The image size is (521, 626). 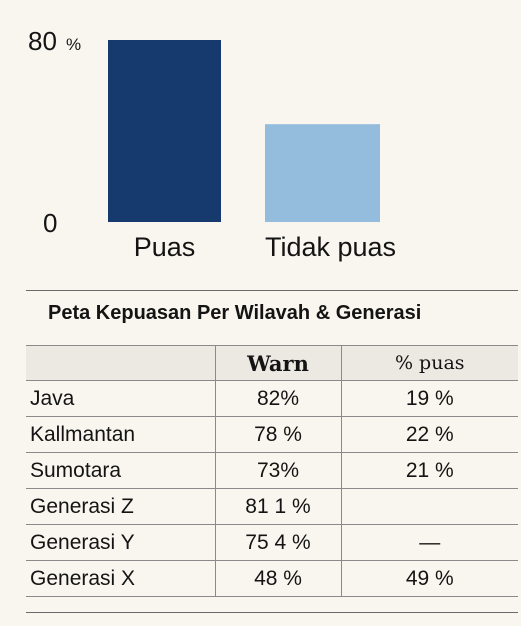 What do you see at coordinates (165, 247) in the screenshot?
I see `category-label: Puas` at bounding box center [165, 247].